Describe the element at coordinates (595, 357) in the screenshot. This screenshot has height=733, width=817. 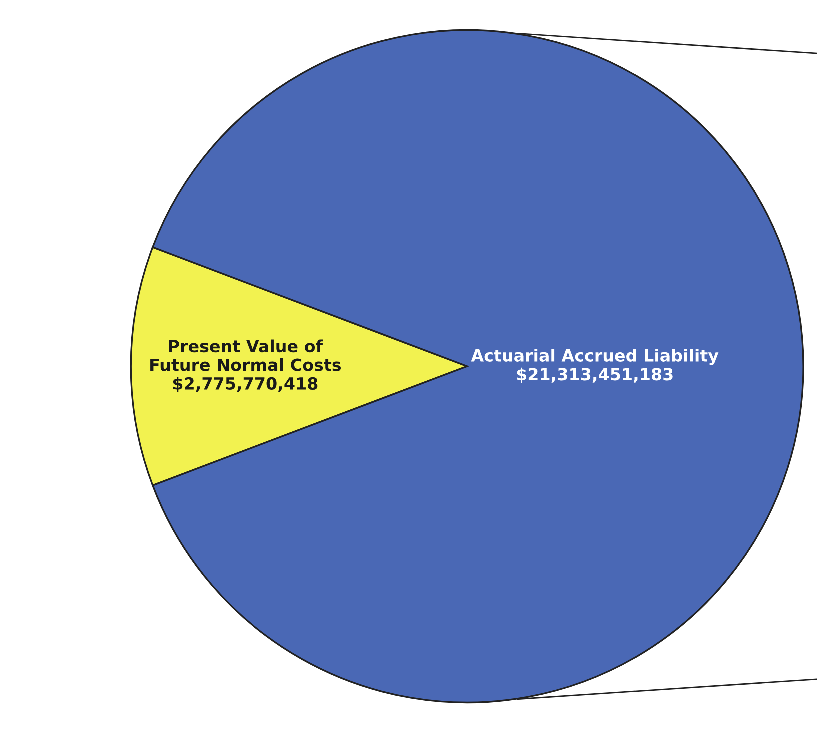
I see `slice-label: Actuarial Accrued Liability` at that location.